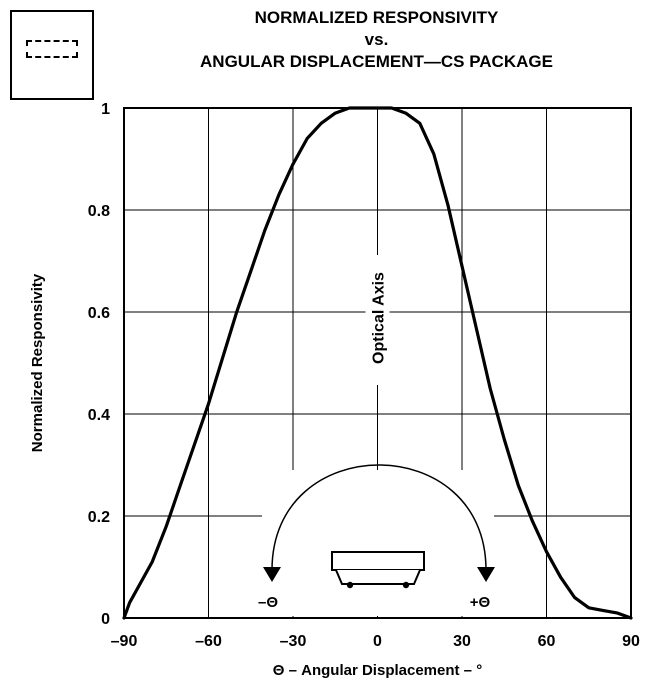  Describe the element at coordinates (378, 577) in the screenshot. I see `package-base` at that location.